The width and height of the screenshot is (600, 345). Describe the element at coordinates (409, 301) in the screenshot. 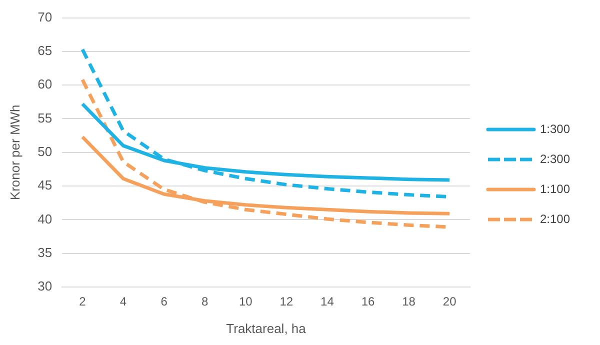

I see `x-tick-label: 18` at that location.